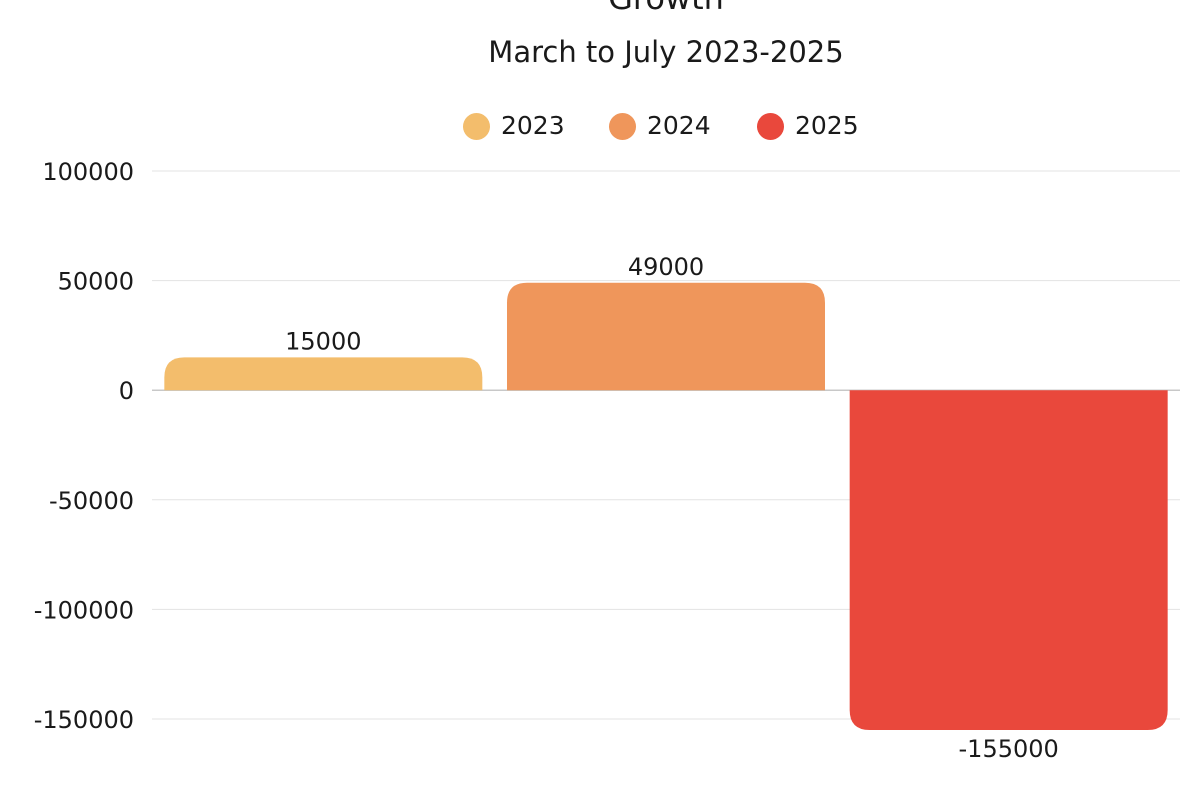  What do you see at coordinates (323, 341) in the screenshot?
I see `data-label-2023: 15000` at bounding box center [323, 341].